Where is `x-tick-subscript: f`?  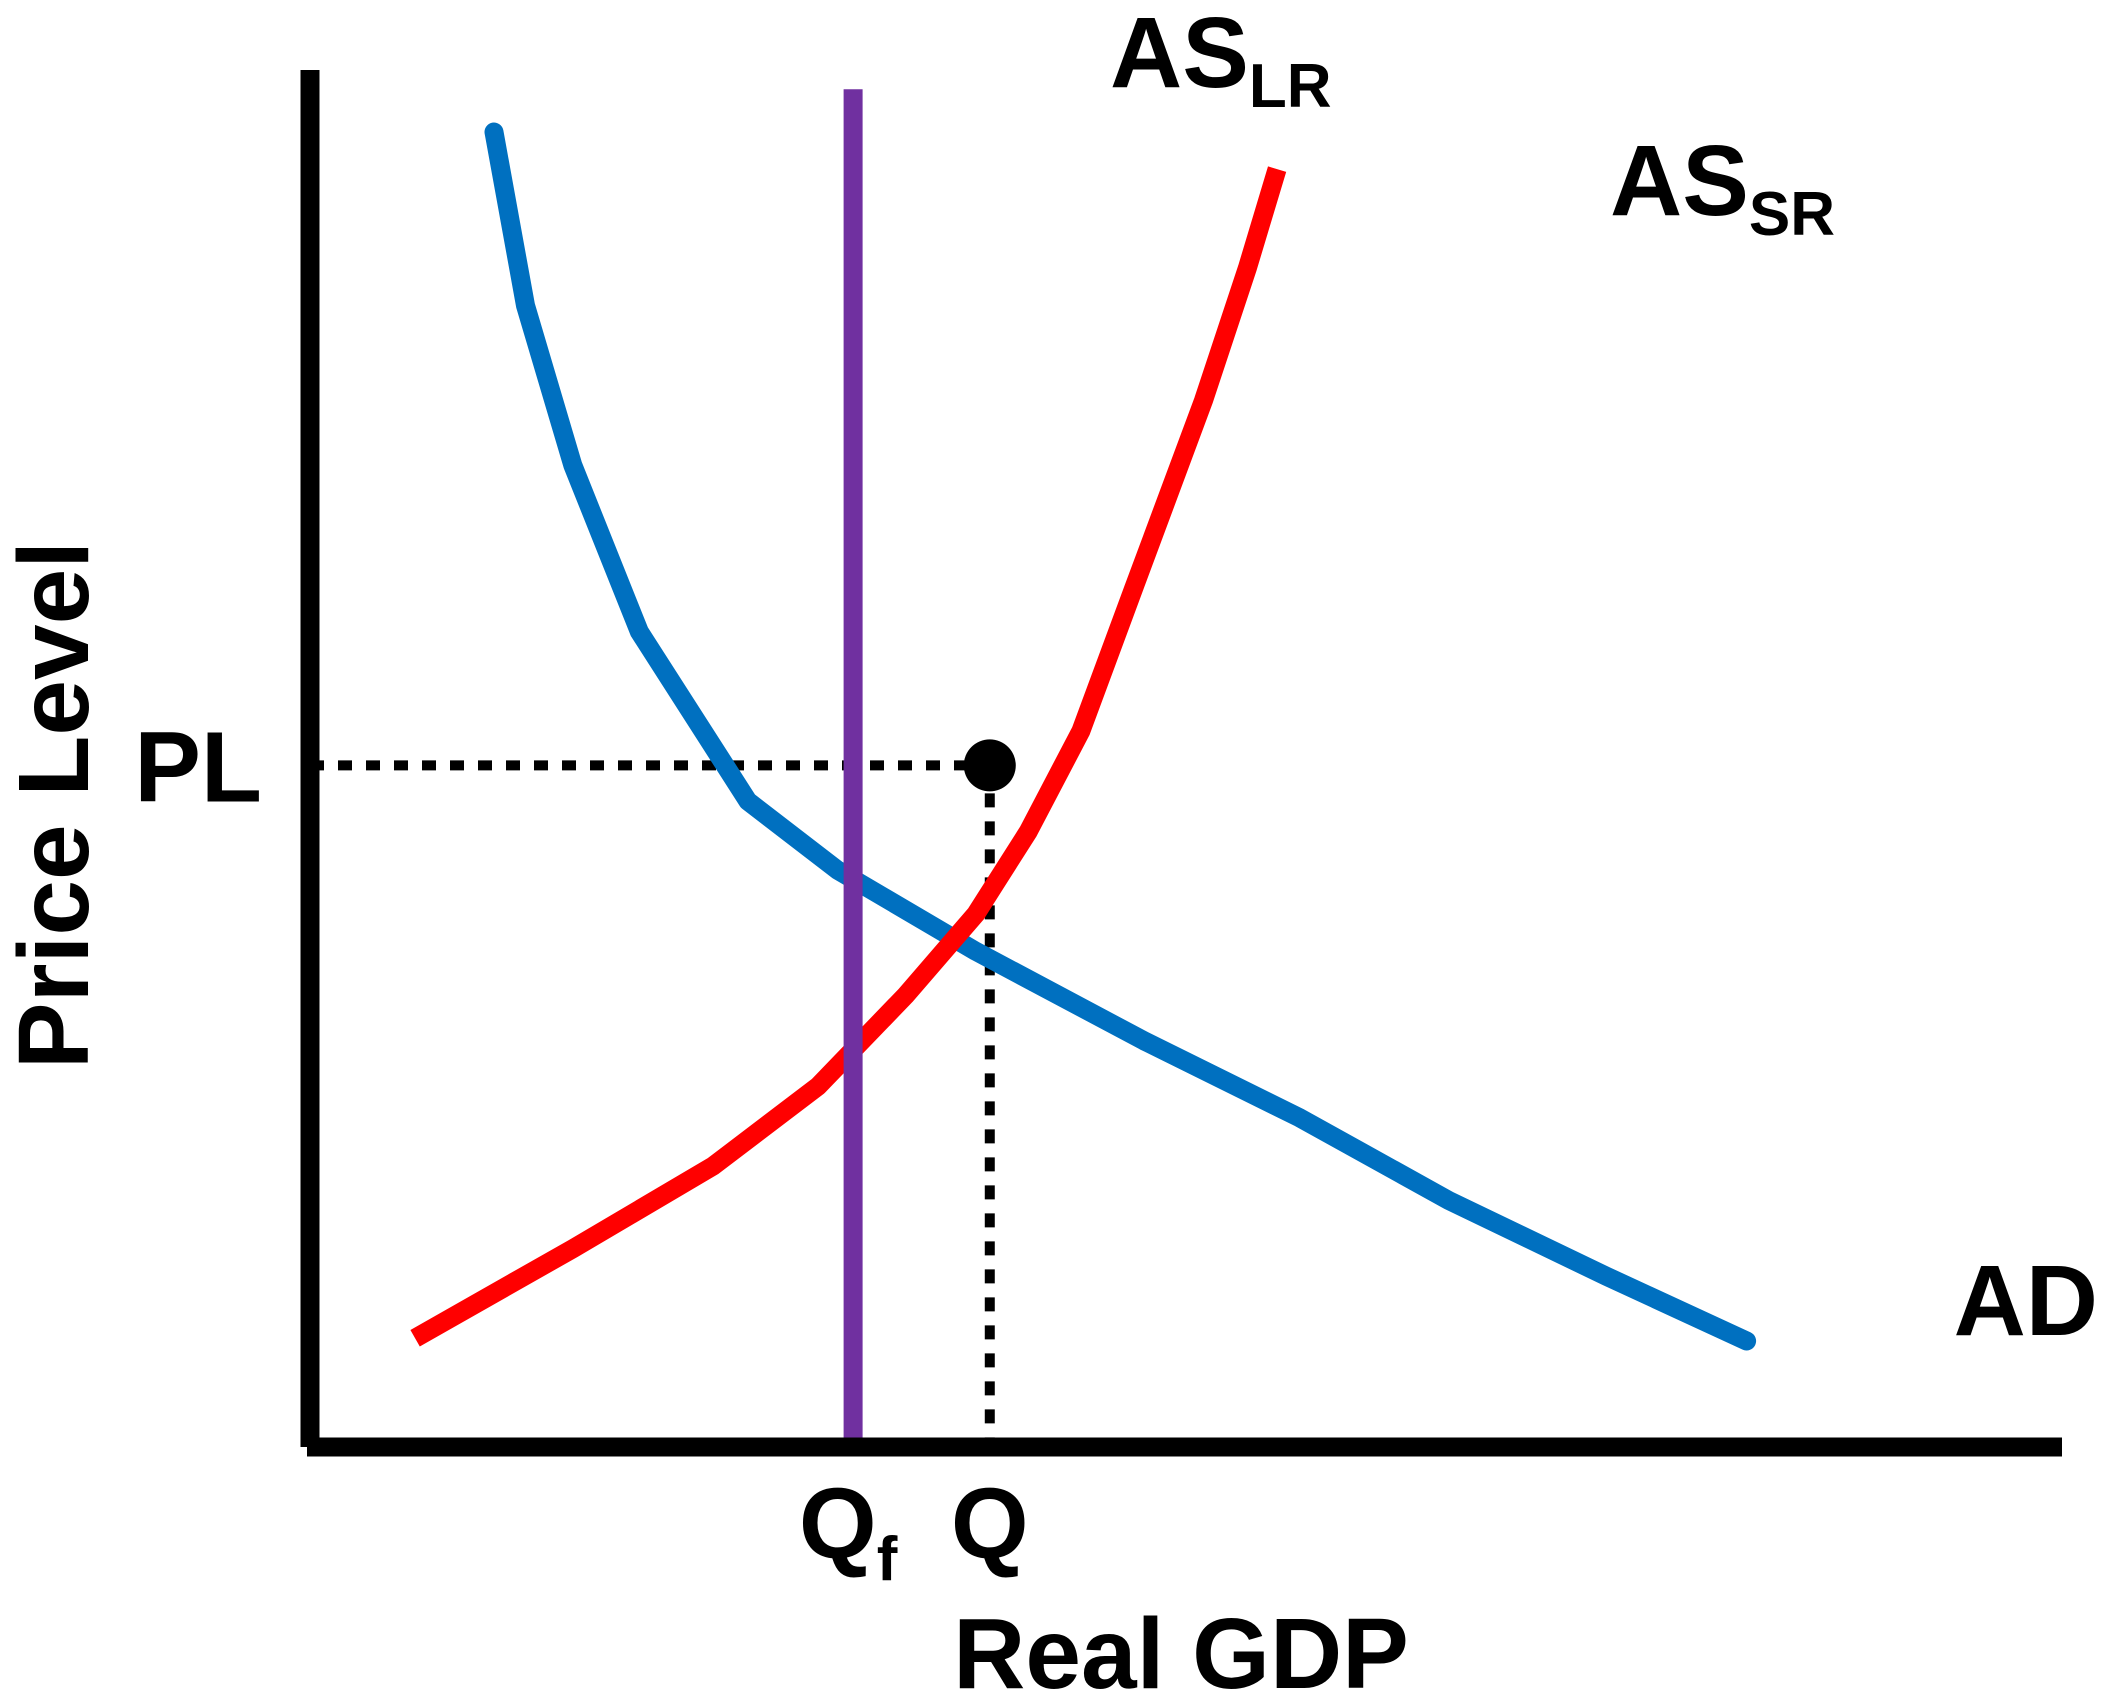 x-tick-subscript: f is located at coordinates (887, 1559).